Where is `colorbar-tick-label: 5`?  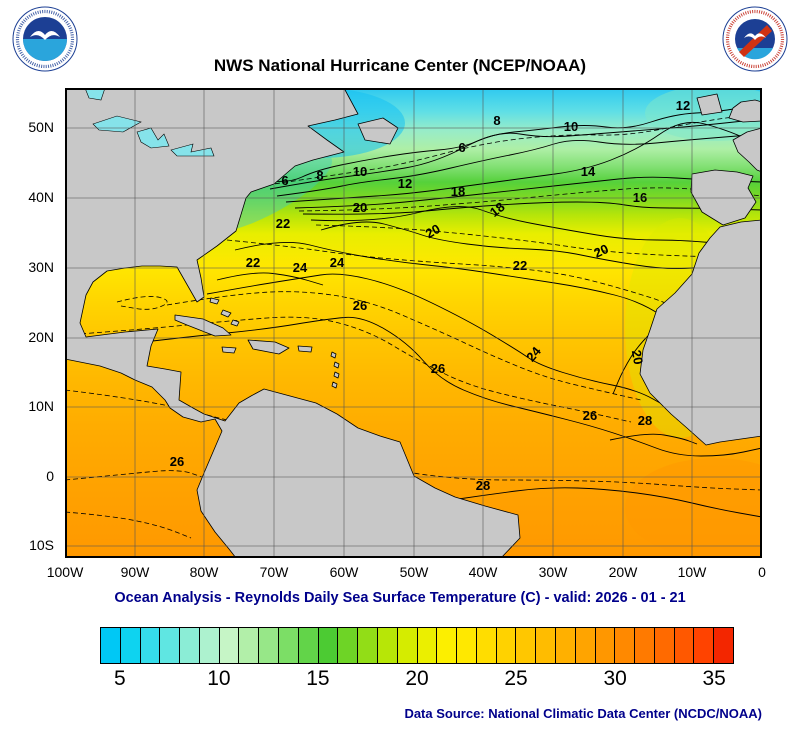
colorbar-tick-label: 5 is located at coordinates (119, 678).